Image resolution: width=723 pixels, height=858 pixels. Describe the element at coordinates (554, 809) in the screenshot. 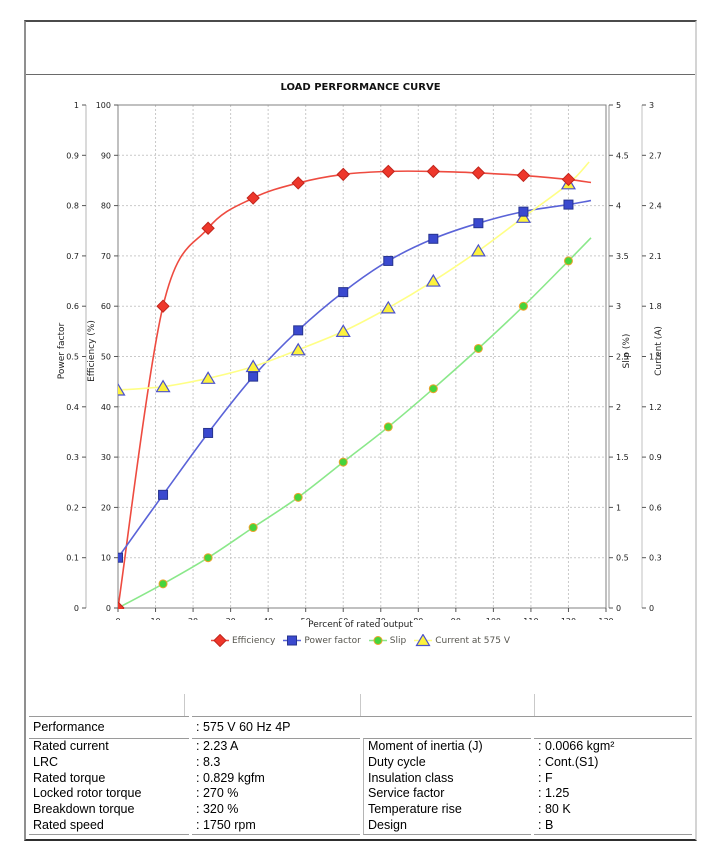

I see `spec-value: : 80 K` at that location.